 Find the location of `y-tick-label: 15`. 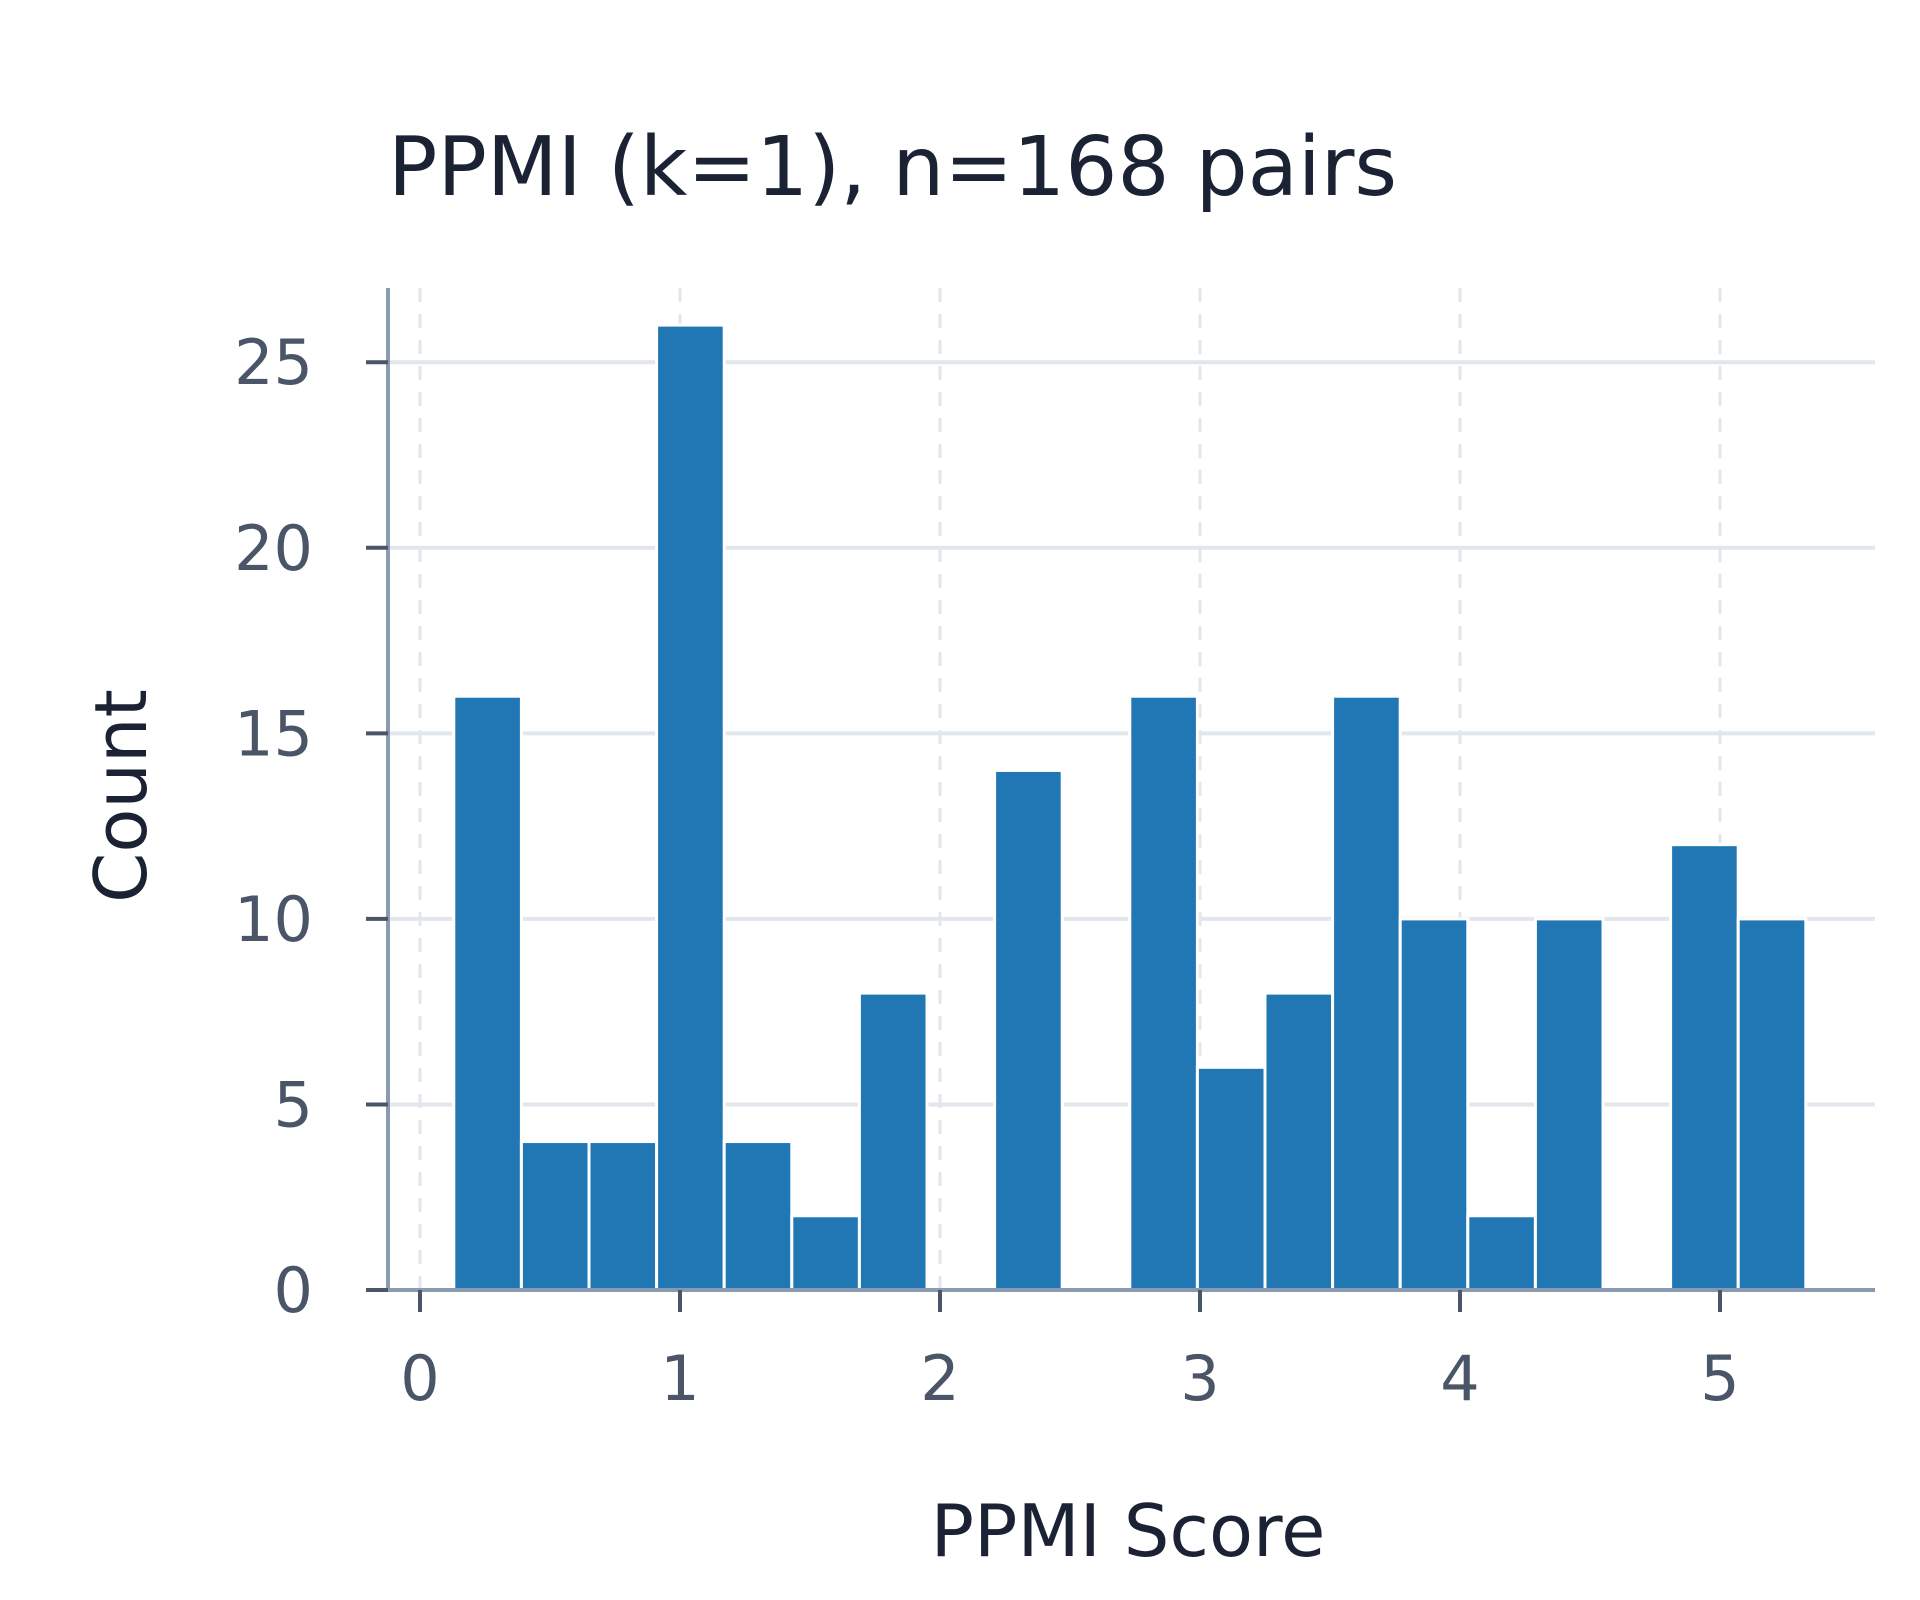

y-tick-label: 15 is located at coordinates (273, 733).